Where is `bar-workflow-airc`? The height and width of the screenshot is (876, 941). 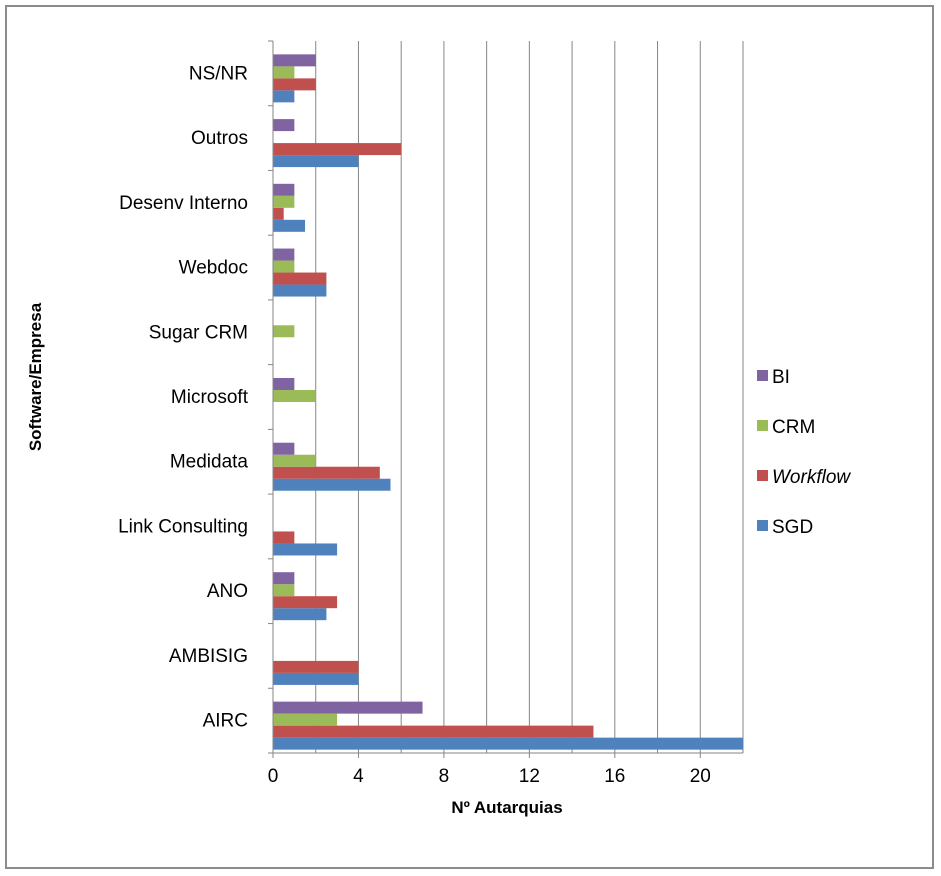
bar-workflow-airc is located at coordinates (433, 731).